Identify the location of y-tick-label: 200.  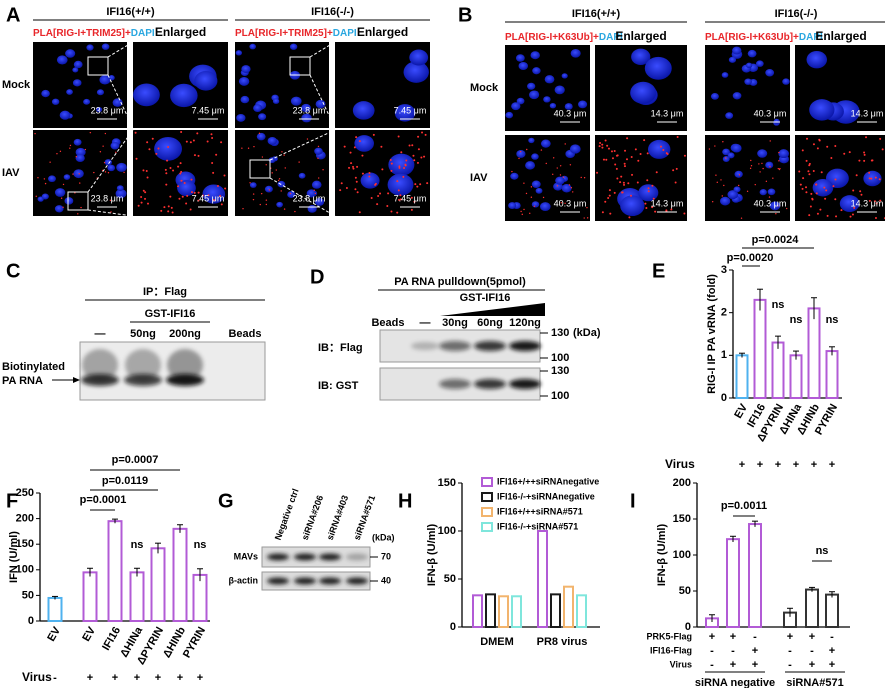
(682, 483).